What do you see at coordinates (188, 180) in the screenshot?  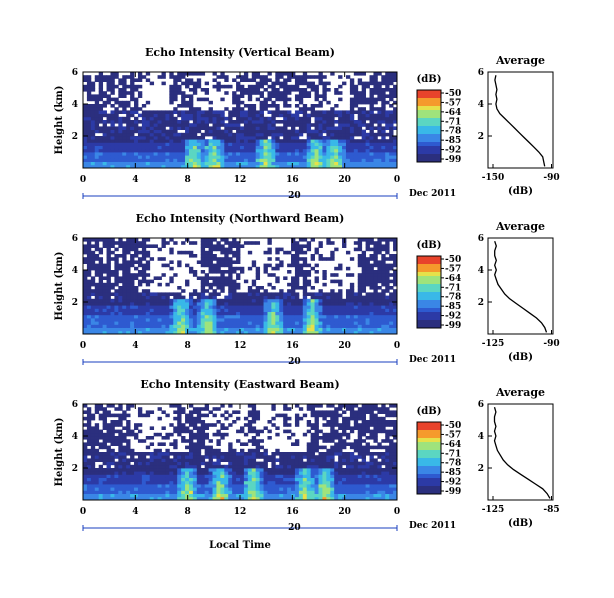 I see `x-tick-label: 8` at bounding box center [188, 180].